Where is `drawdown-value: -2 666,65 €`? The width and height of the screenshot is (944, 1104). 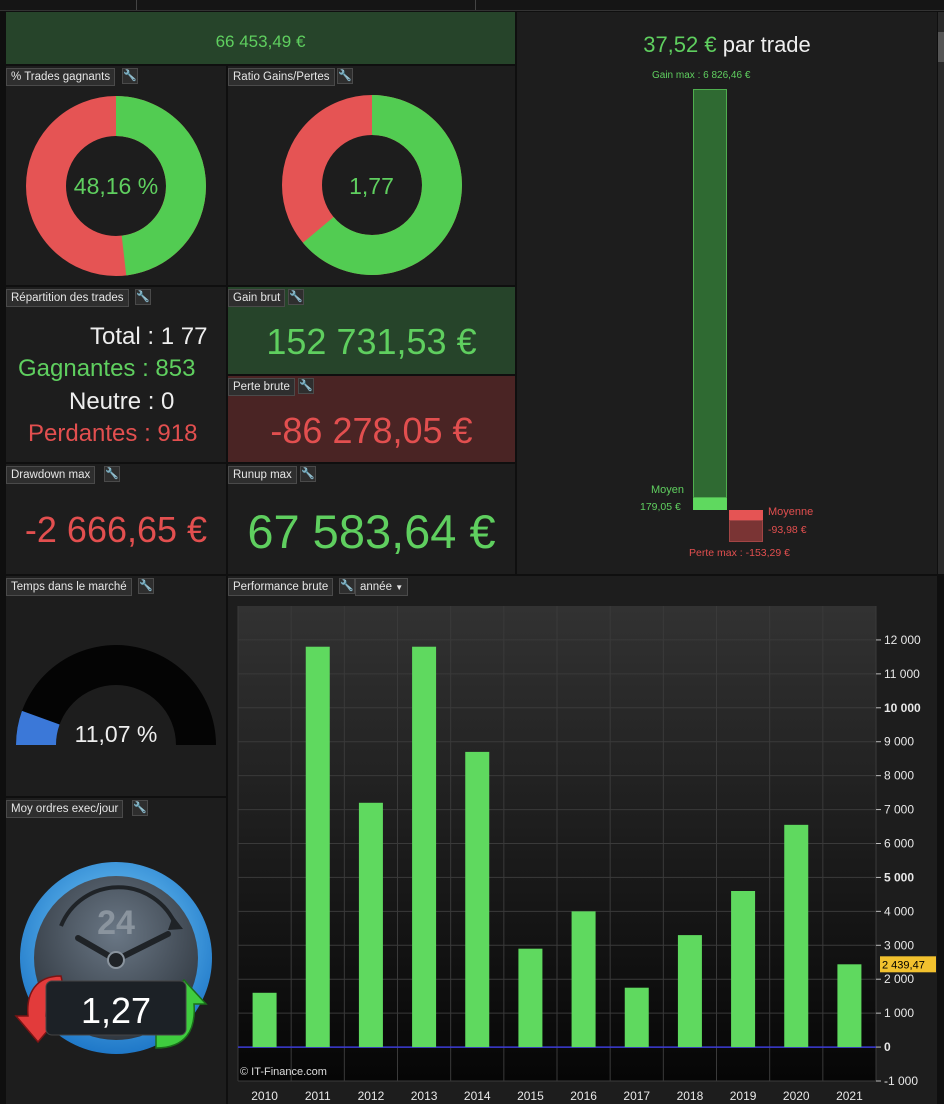
drawdown-value: -2 666,65 € is located at coordinates (116, 529).